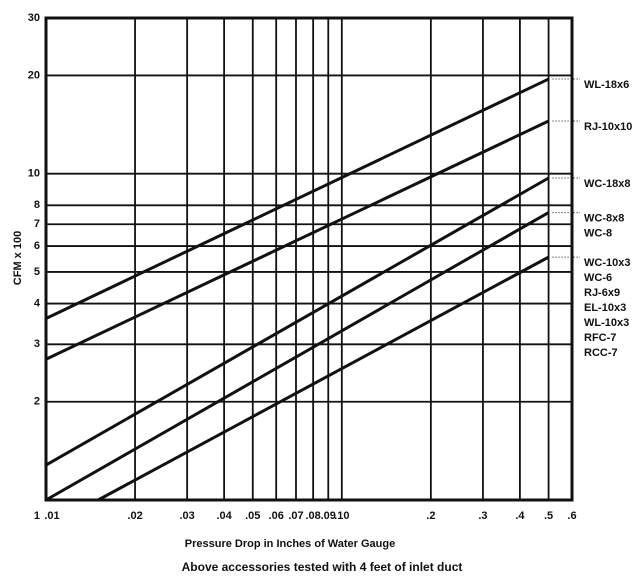 The width and height of the screenshot is (644, 578). I want to click on line-label: WC-18x8, so click(607, 184).